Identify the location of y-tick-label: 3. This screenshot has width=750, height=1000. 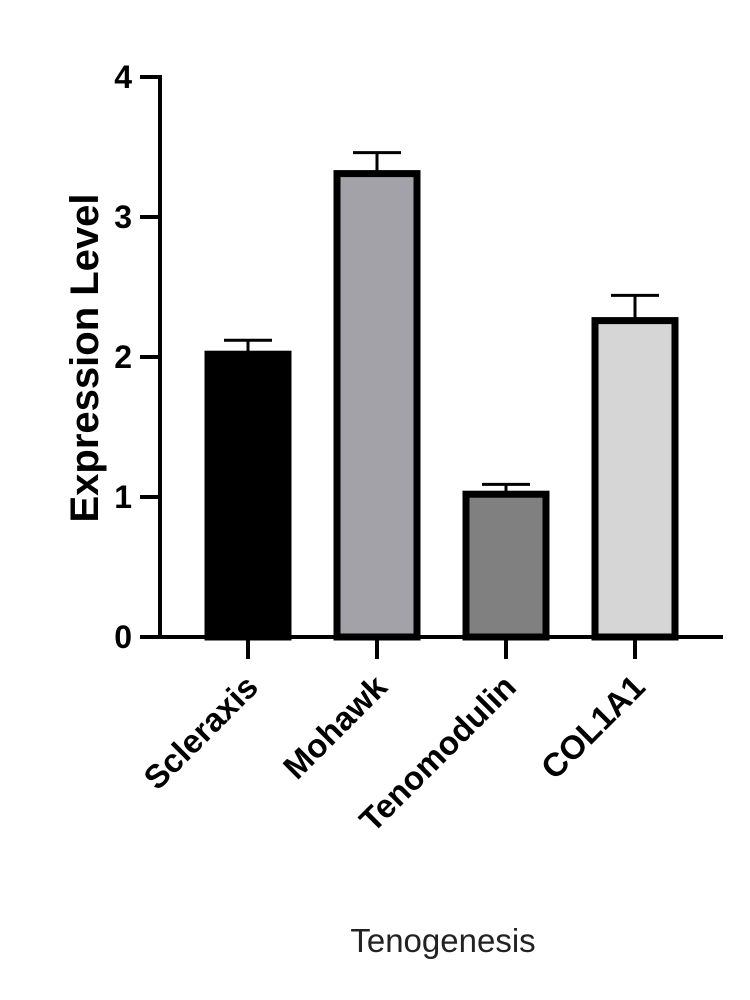
(123, 217).